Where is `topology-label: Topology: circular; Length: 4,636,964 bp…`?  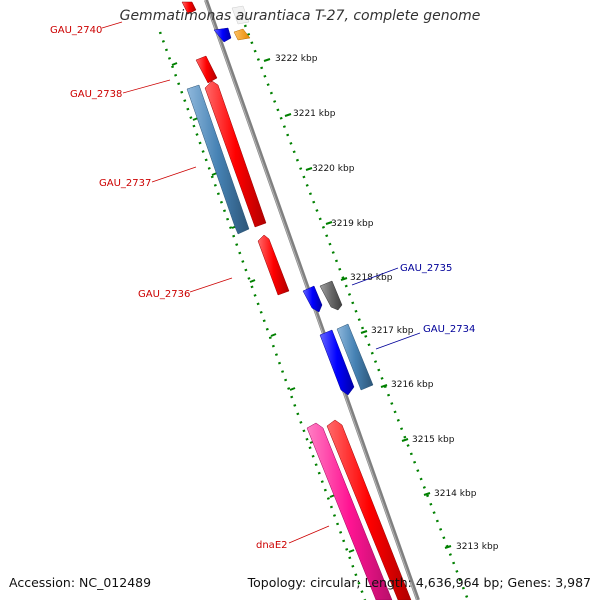
topology-label: Topology: circular; Length: 4,636,964 bp… is located at coordinates (419, 582).